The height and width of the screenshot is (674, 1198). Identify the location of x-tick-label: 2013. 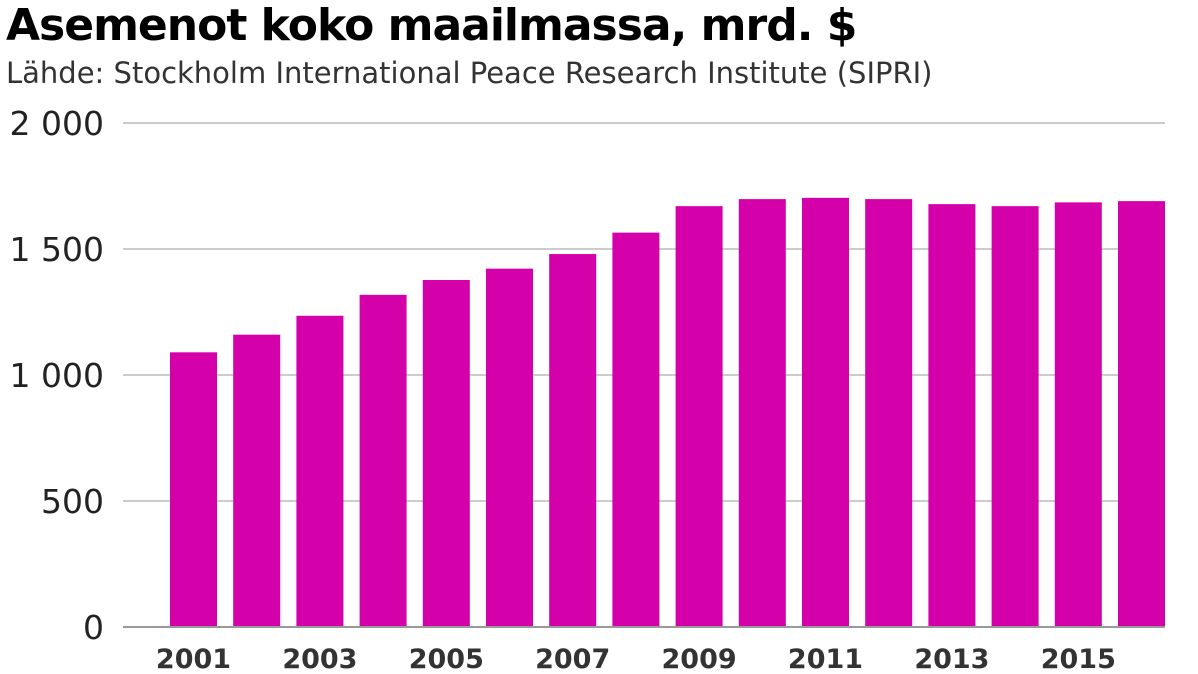
(951, 659).